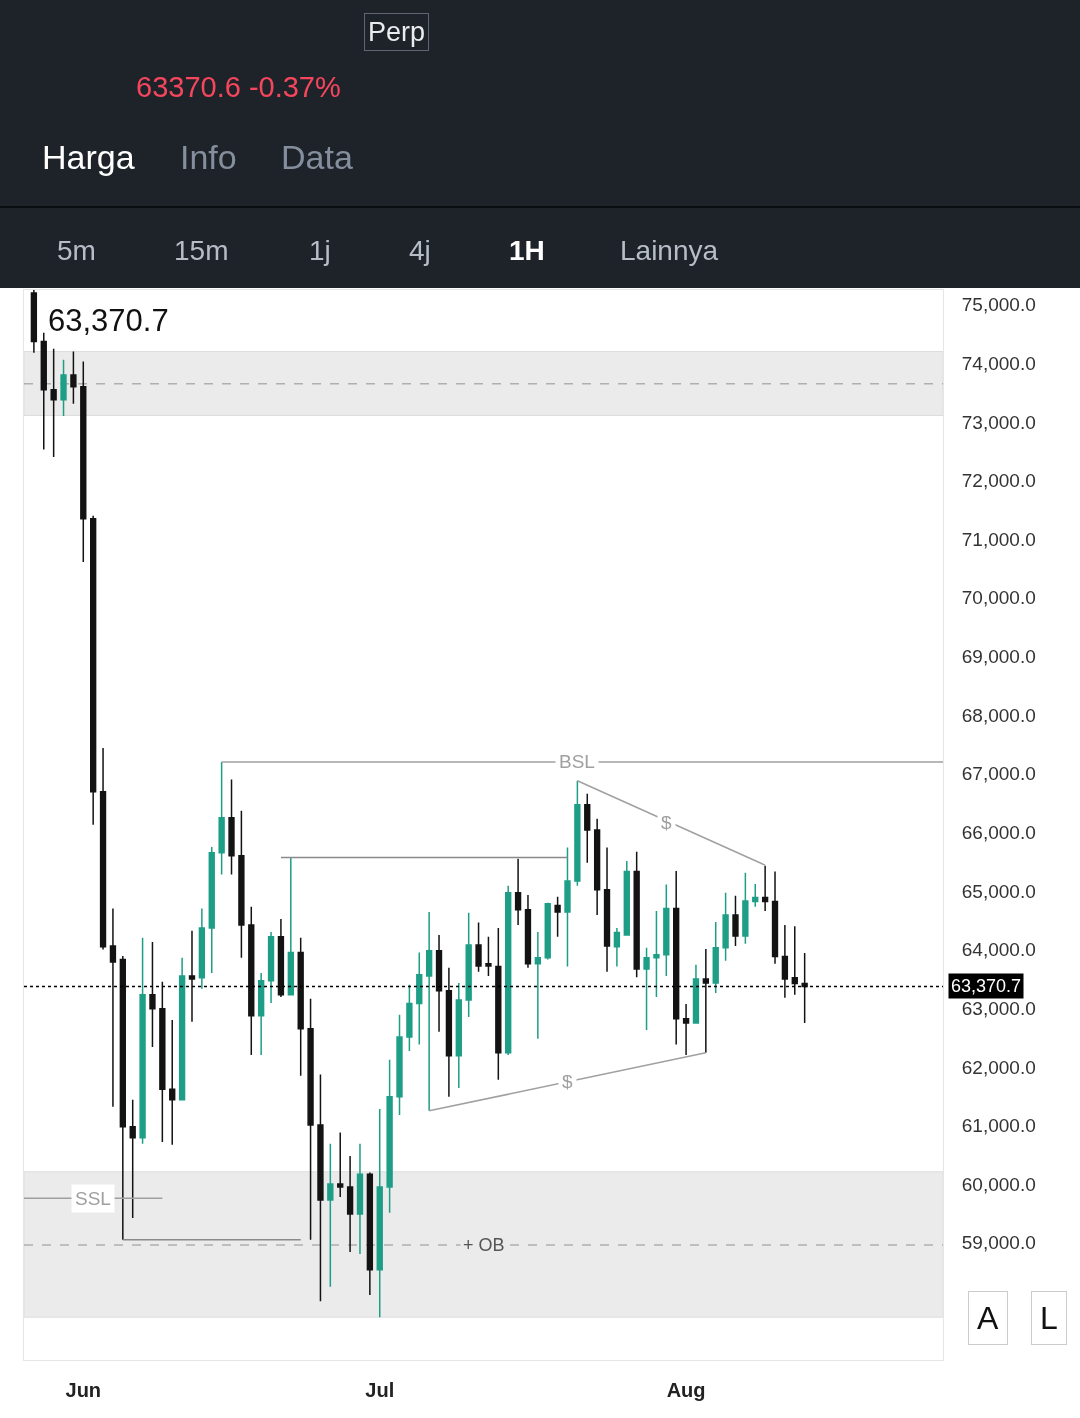 The image size is (1080, 1418). What do you see at coordinates (998, 1067) in the screenshot?
I see `y-tick-label: 62,000.0` at bounding box center [998, 1067].